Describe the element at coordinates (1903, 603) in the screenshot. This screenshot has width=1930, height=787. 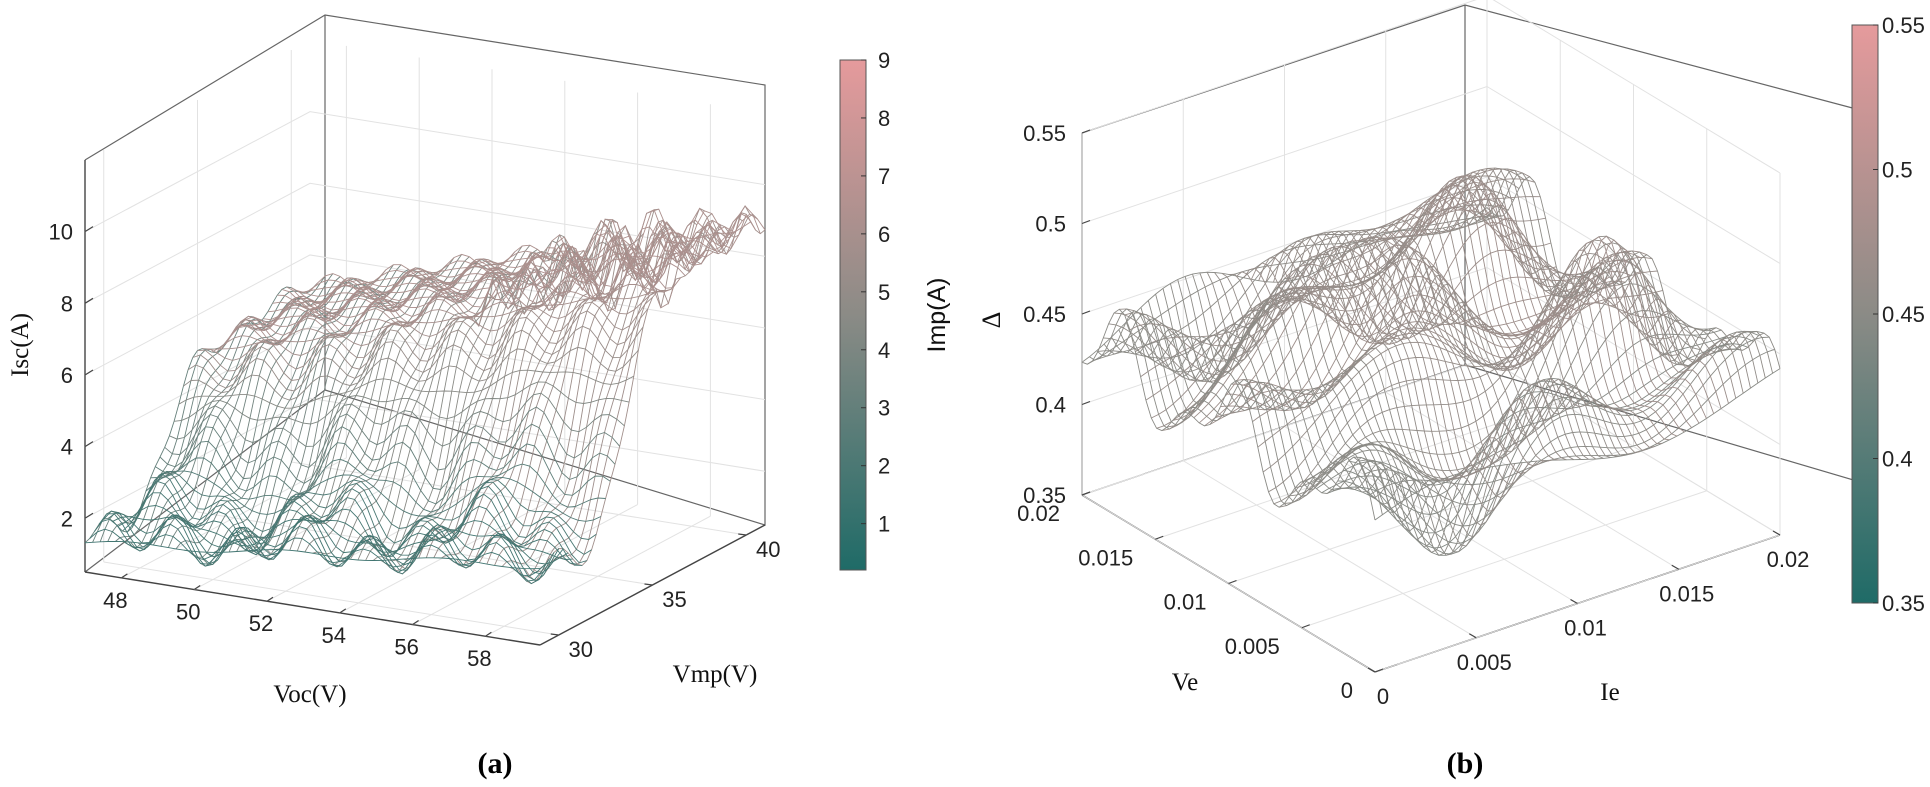
I see `panel-b-cb-tick-label: 0.35` at that location.